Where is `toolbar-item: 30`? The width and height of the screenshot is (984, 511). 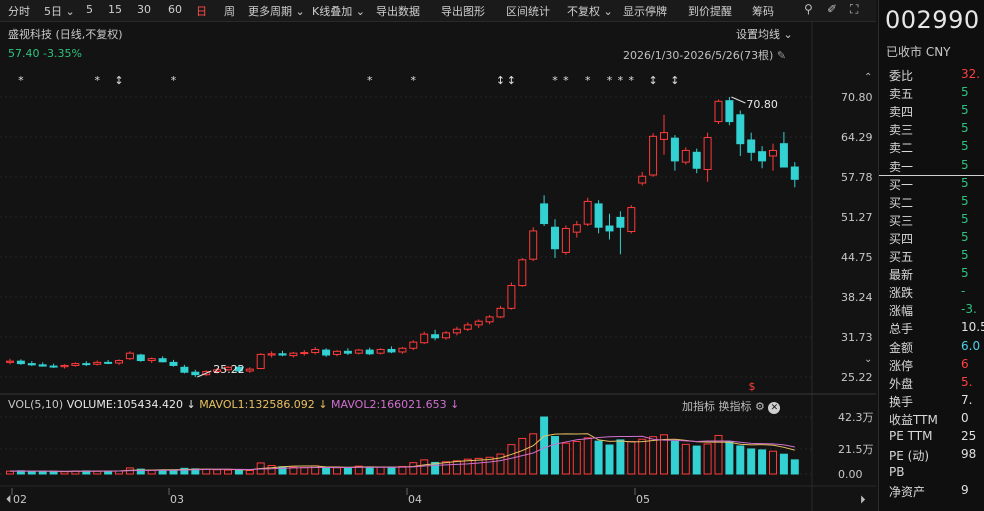 toolbar-item: 30 is located at coordinates (144, 9).